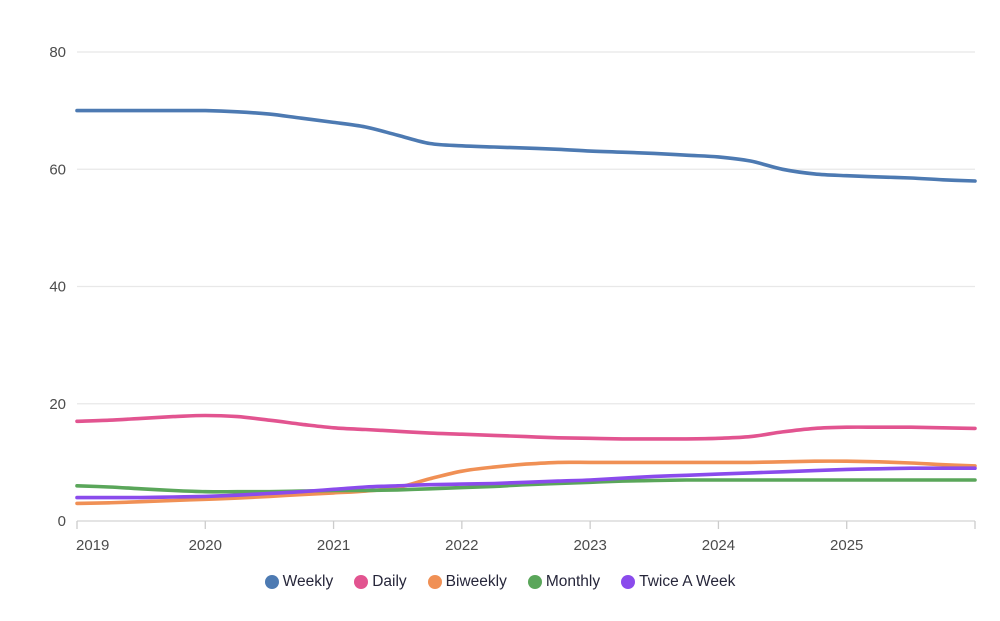  I want to click on legend-item-daily: Daily, so click(380, 582).